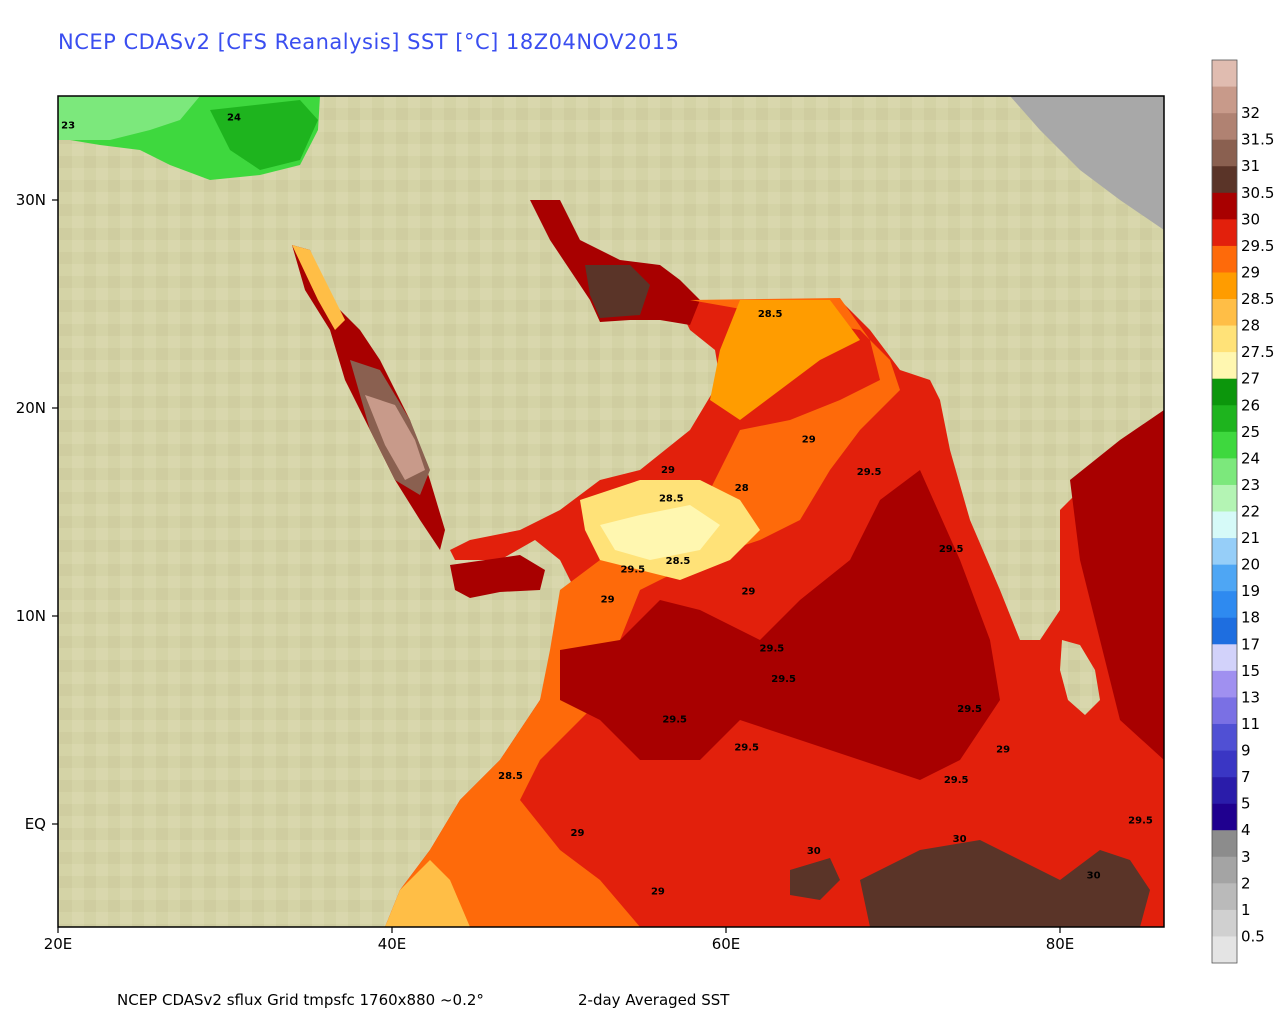 This screenshot has height=1024, width=1280. Describe the element at coordinates (1250, 379) in the screenshot. I see `colorbar-label: 27` at that location.